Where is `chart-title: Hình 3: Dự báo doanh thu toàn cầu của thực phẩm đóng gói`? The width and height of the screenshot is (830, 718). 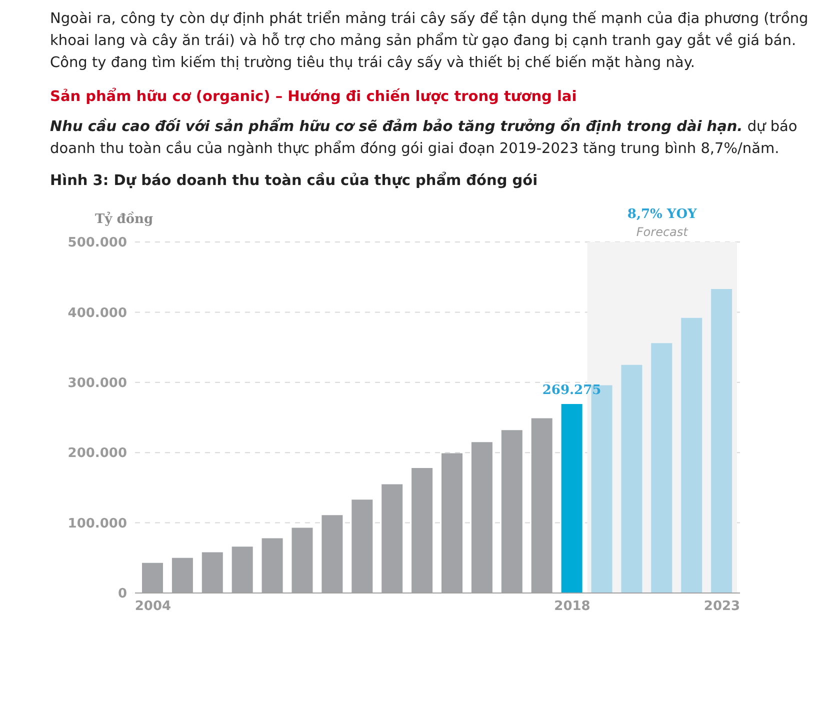 chart-title: Hình 3: Dự báo doanh thu toàn cầu của thực phẩm đóng gói is located at coordinates (294, 180).